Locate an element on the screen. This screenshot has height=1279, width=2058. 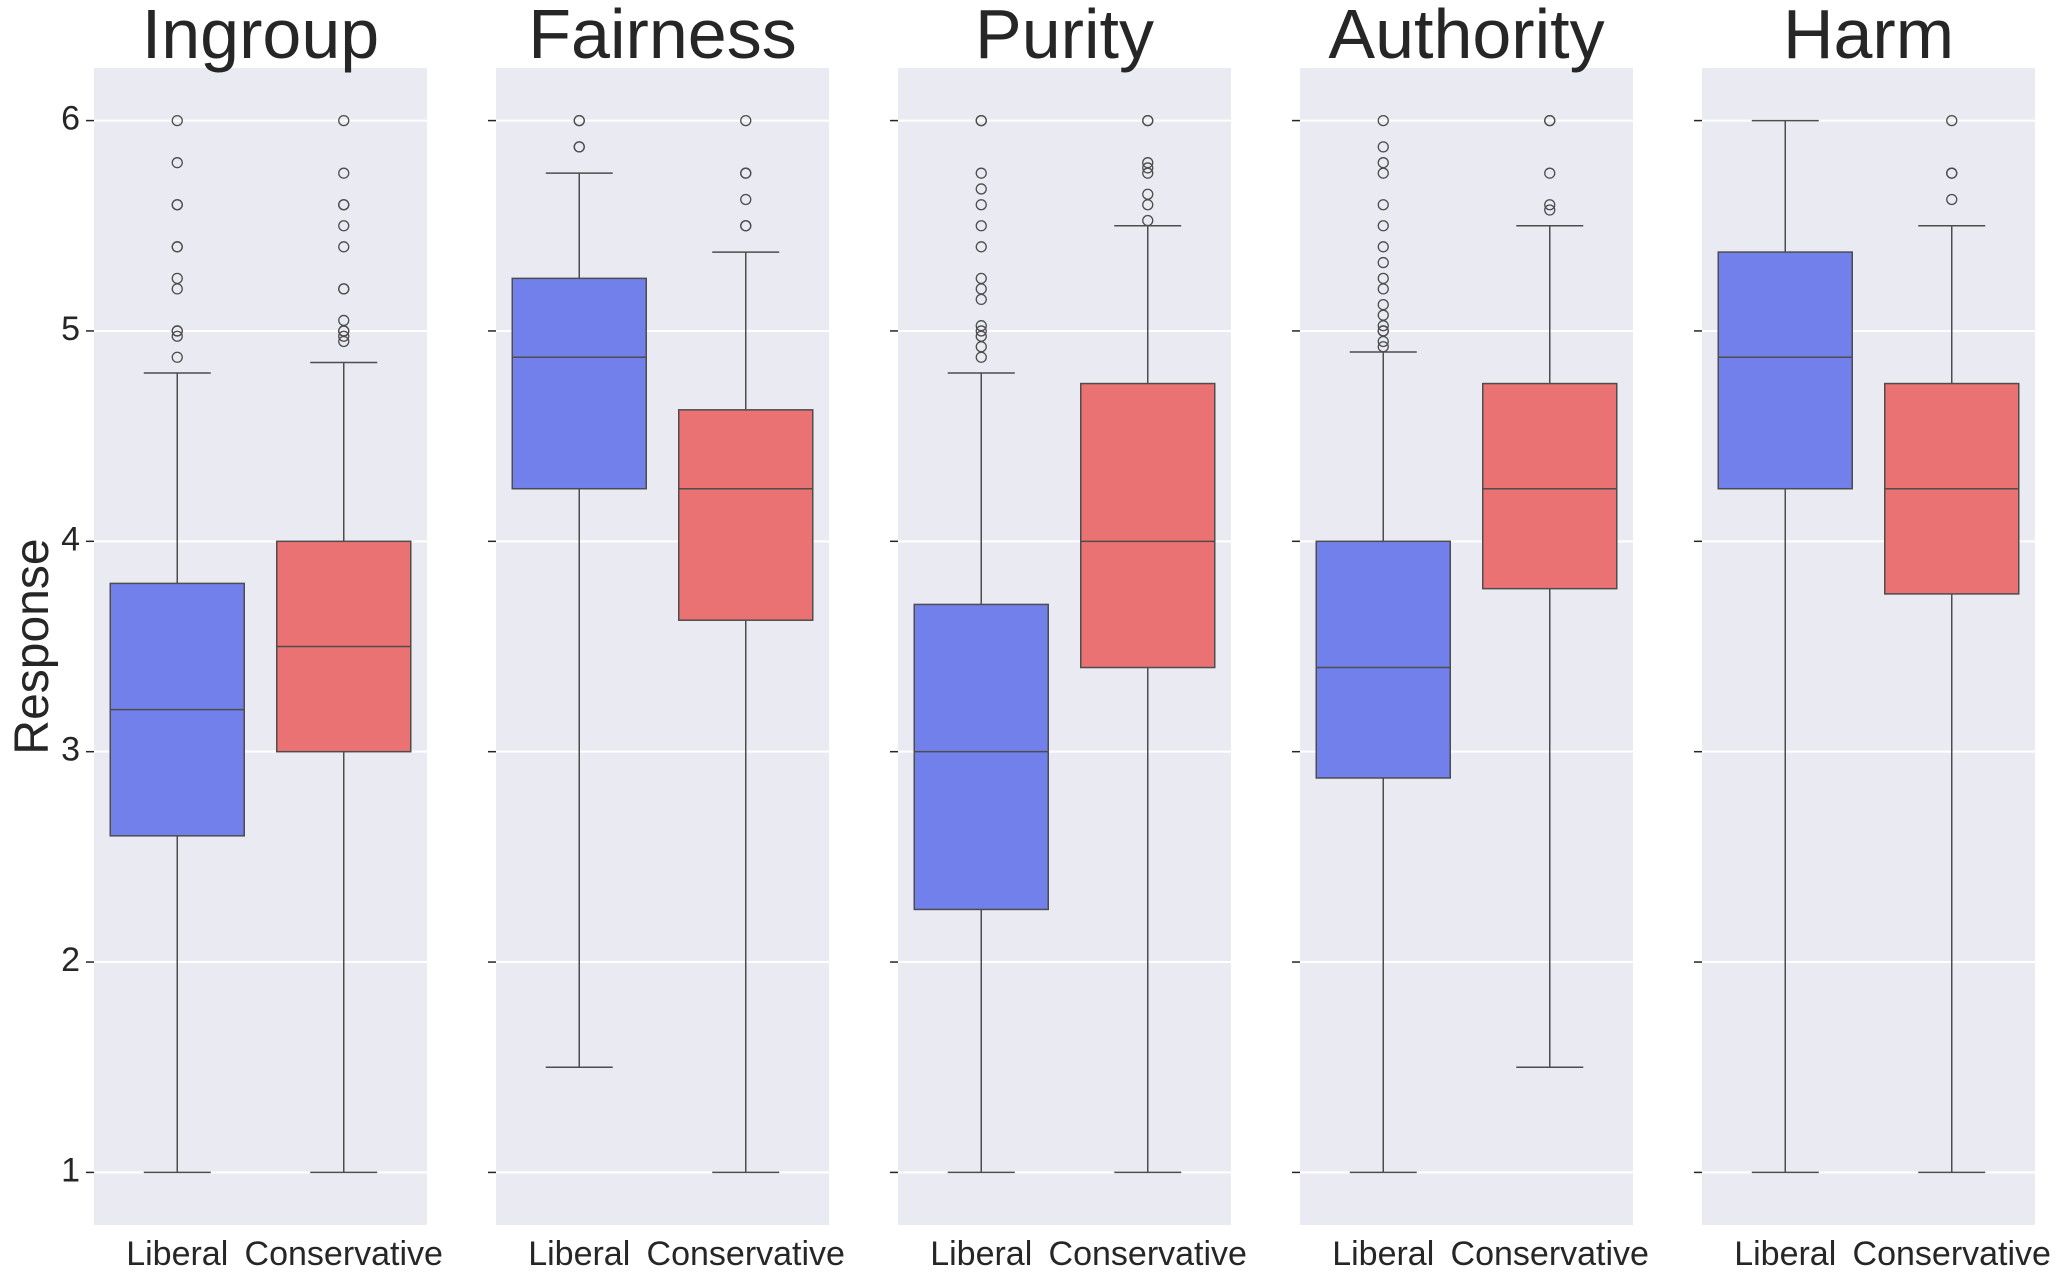
panel-title: Fairness is located at coordinates (662, 36).